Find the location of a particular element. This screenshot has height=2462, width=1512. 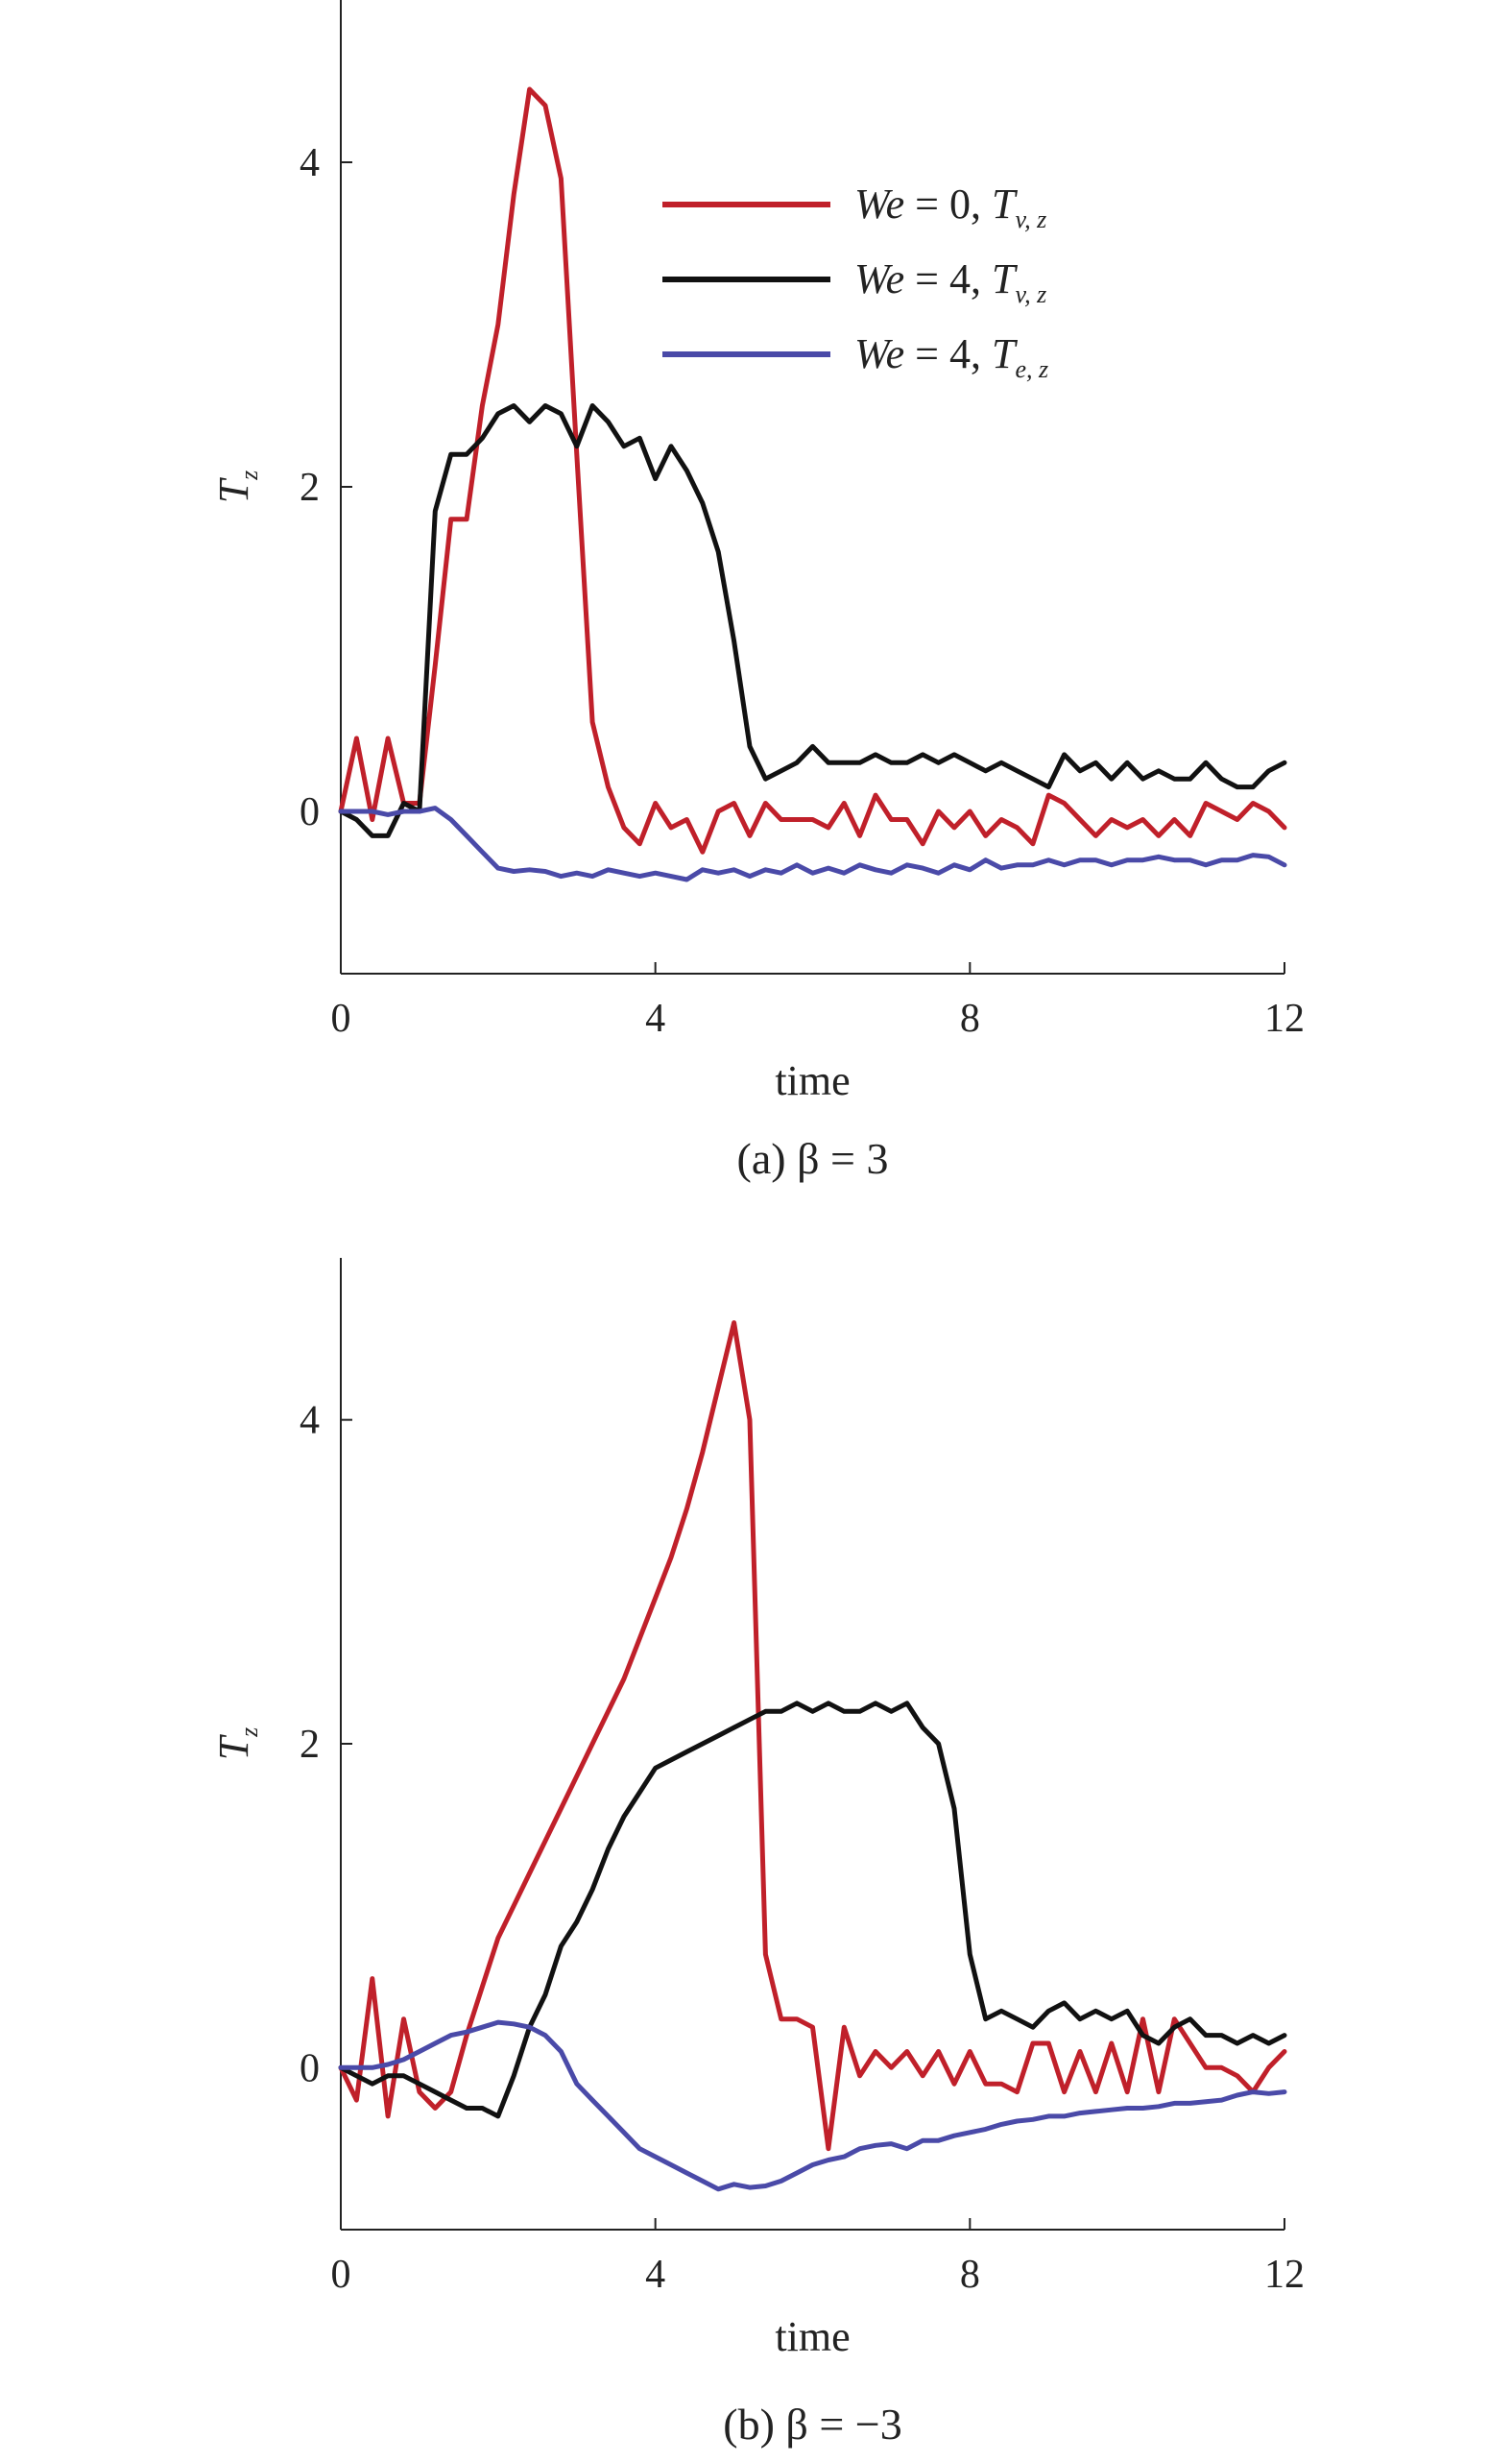

legend-label: We = 4, Te, z is located at coordinates (951, 356).